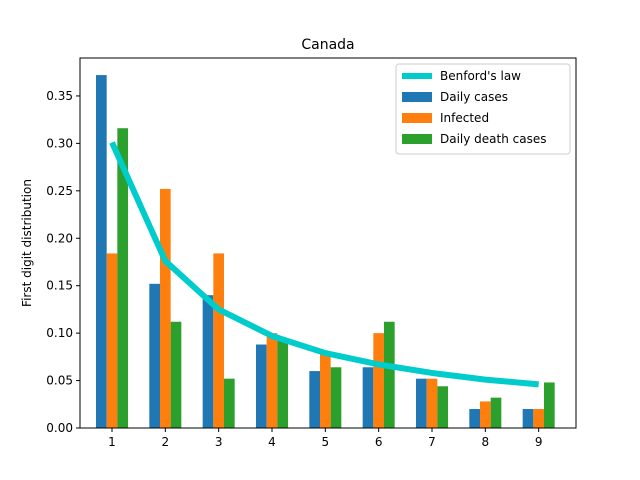 The width and height of the screenshot is (640, 480). Describe the element at coordinates (59, 96) in the screenshot. I see `y-tick-label: 0.35` at that location.